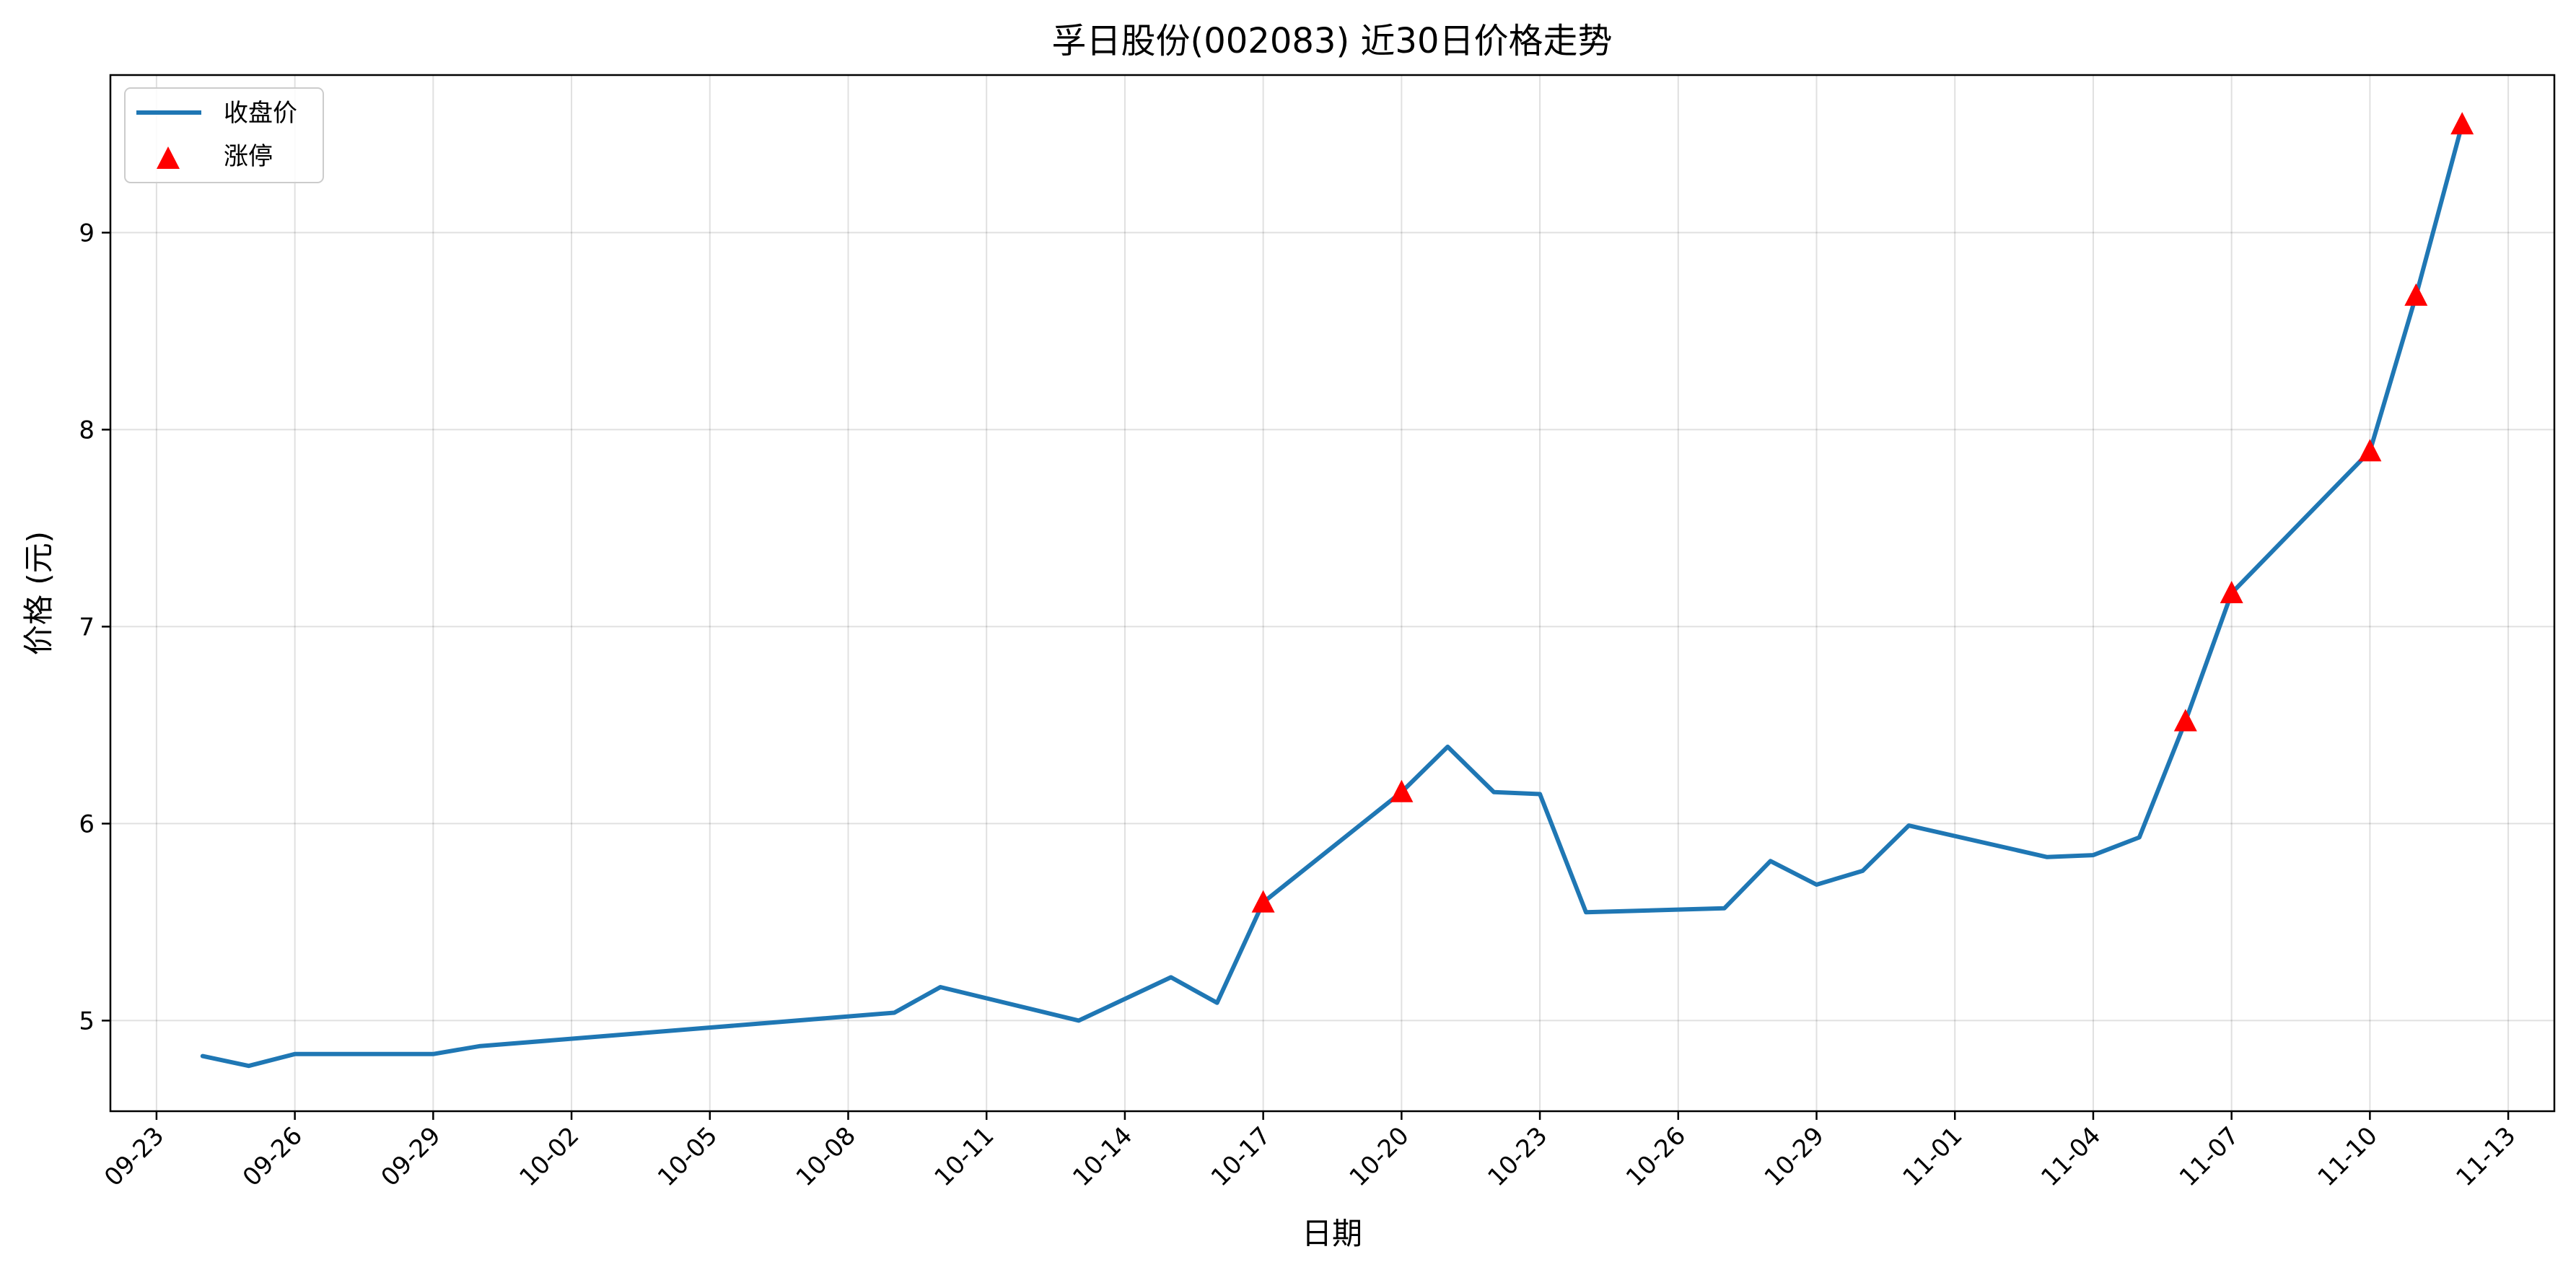 The height and width of the screenshot is (1275, 2576). What do you see at coordinates (87, 1021) in the screenshot?
I see `y-tick-label: 5` at bounding box center [87, 1021].